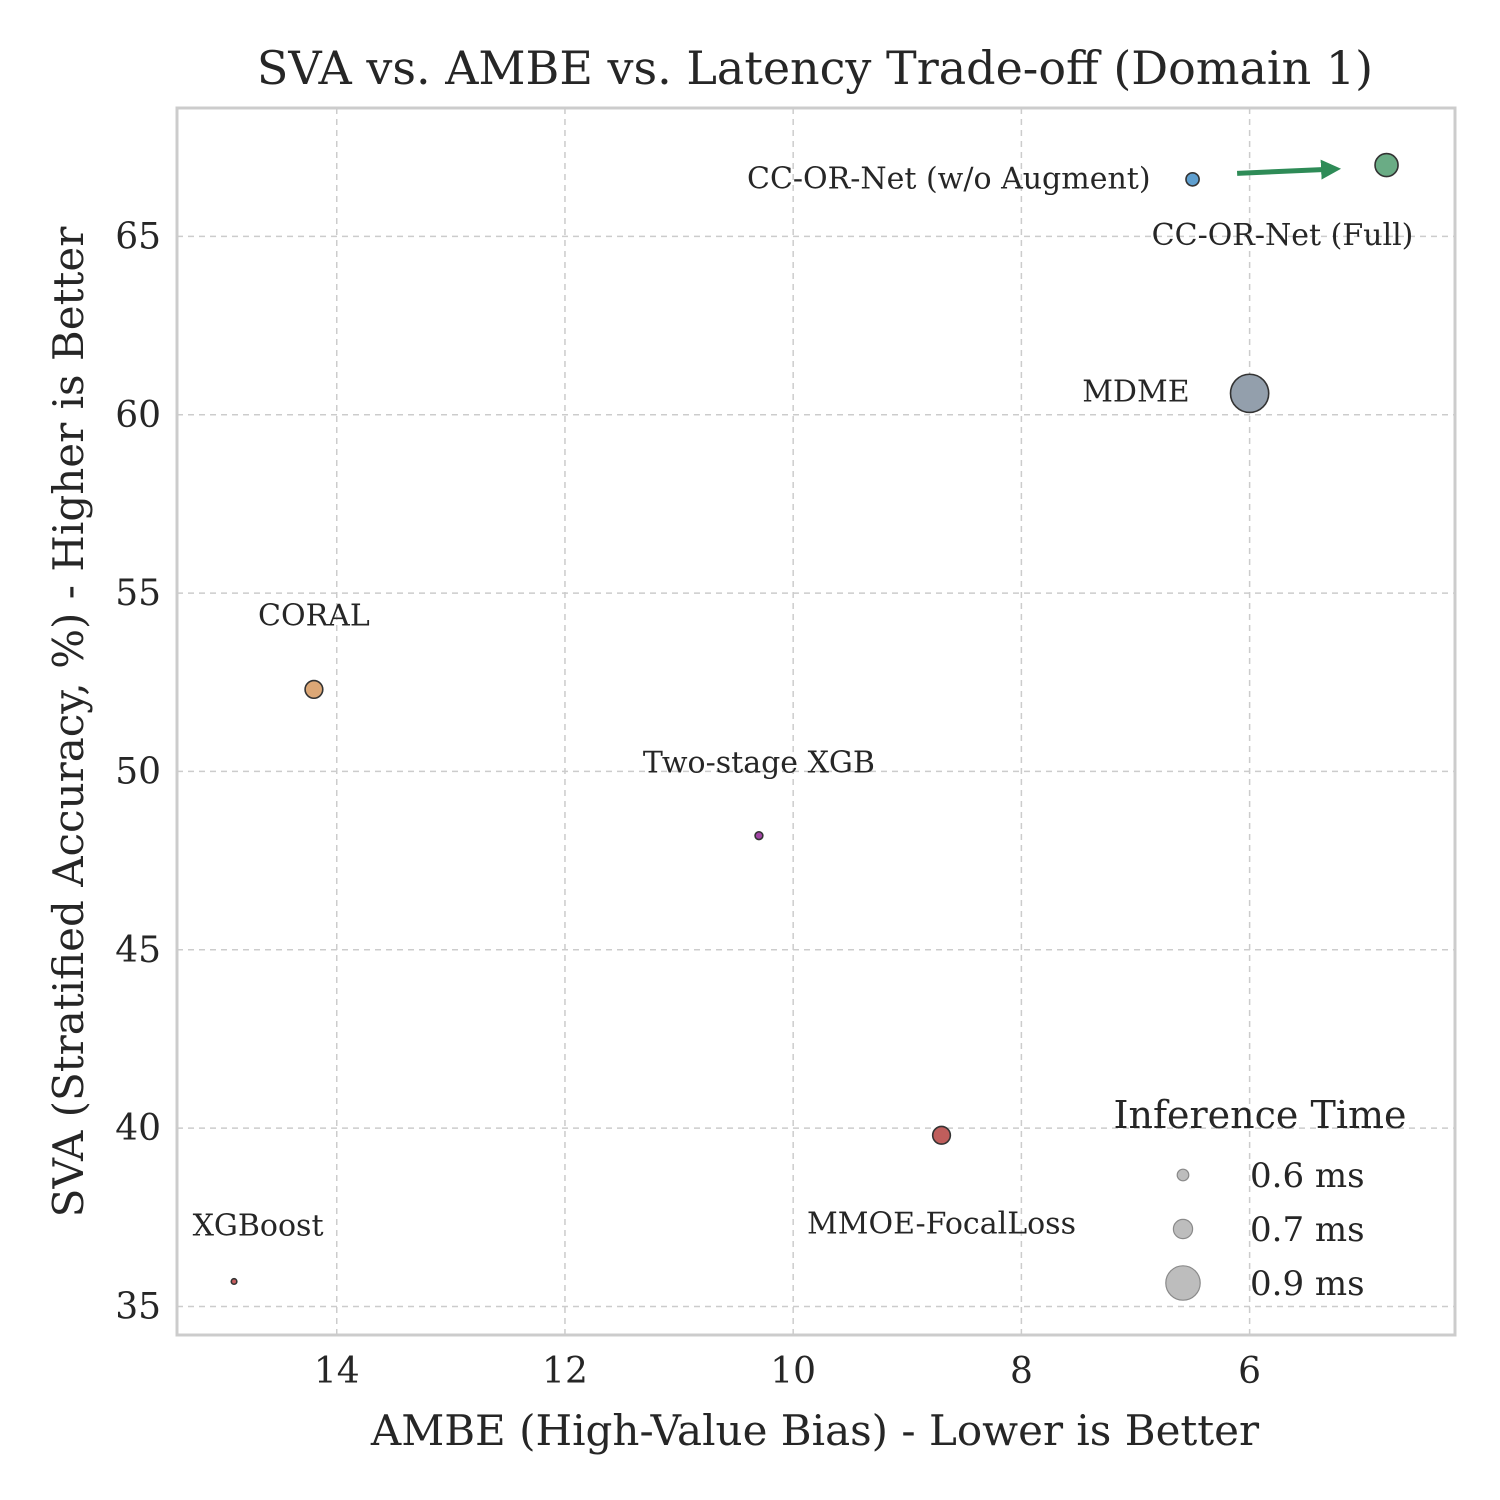 This screenshot has height=1500, width=1500. I want to click on point-label-xgboost: XGBoost, so click(258, 1225).